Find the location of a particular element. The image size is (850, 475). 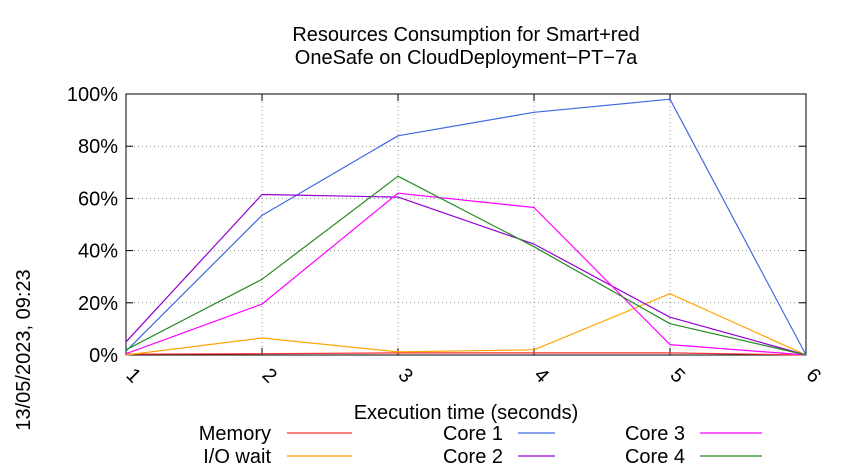

legend-label-i-o-wait: I/O wait is located at coordinates (237, 457).